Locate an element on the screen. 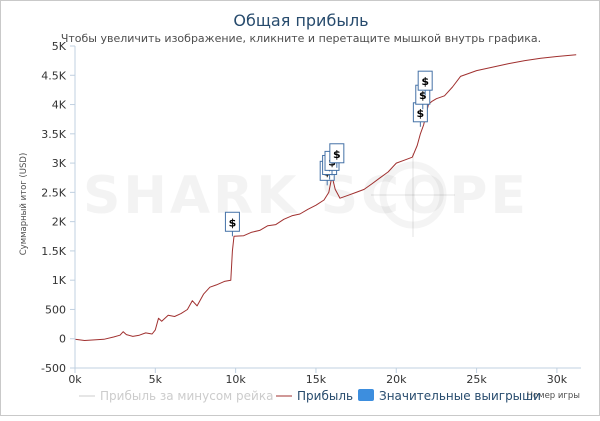 This screenshot has width=600, height=421. scope-watermark-icon is located at coordinates (413, 195).